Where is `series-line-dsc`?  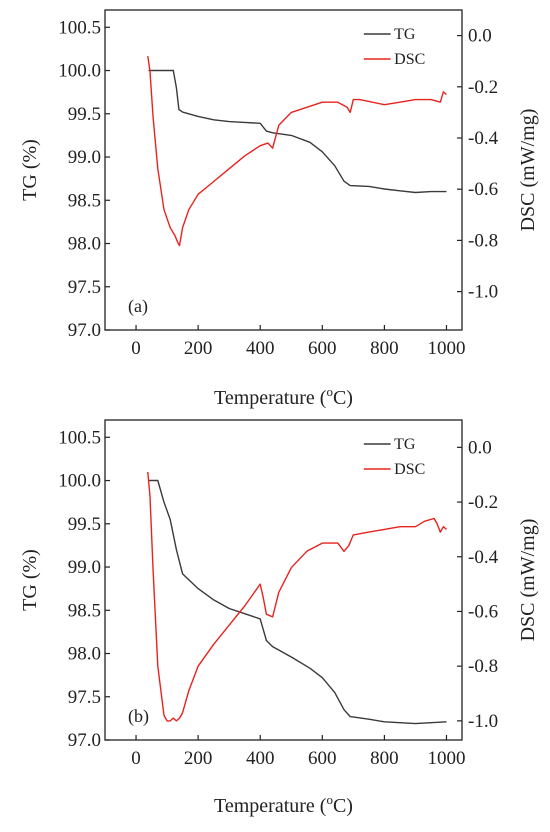
series-line-dsc is located at coordinates (297, 151).